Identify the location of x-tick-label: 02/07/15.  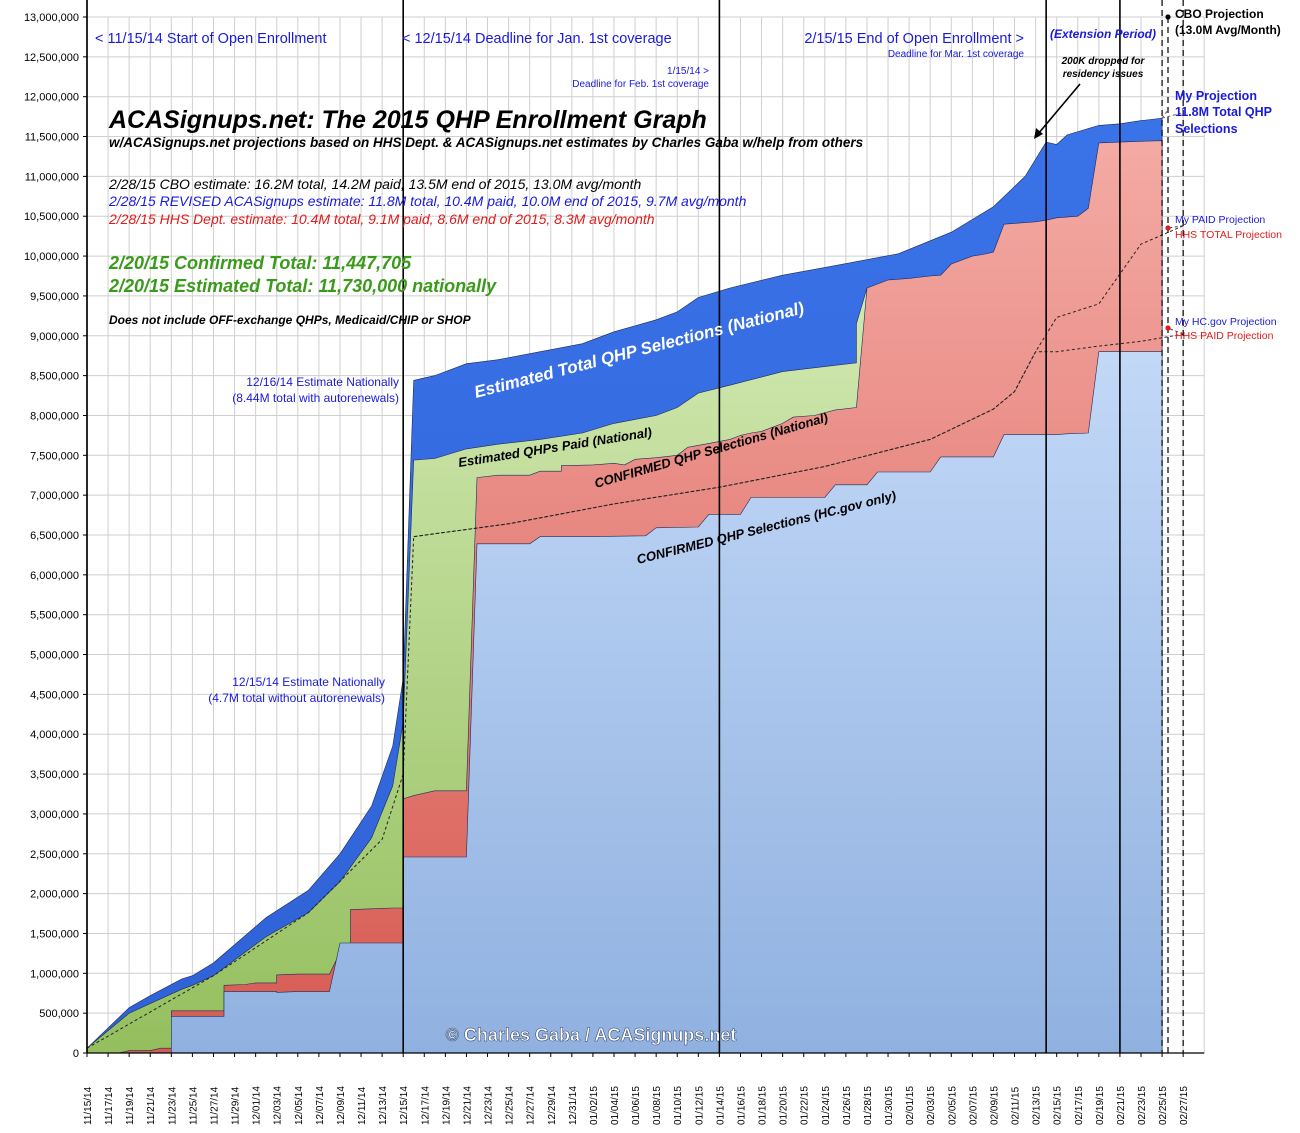
(973, 1105).